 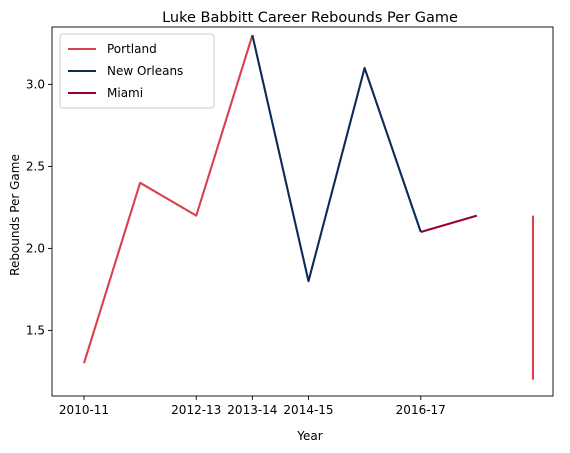 I want to click on legend-box, so click(x=137, y=71).